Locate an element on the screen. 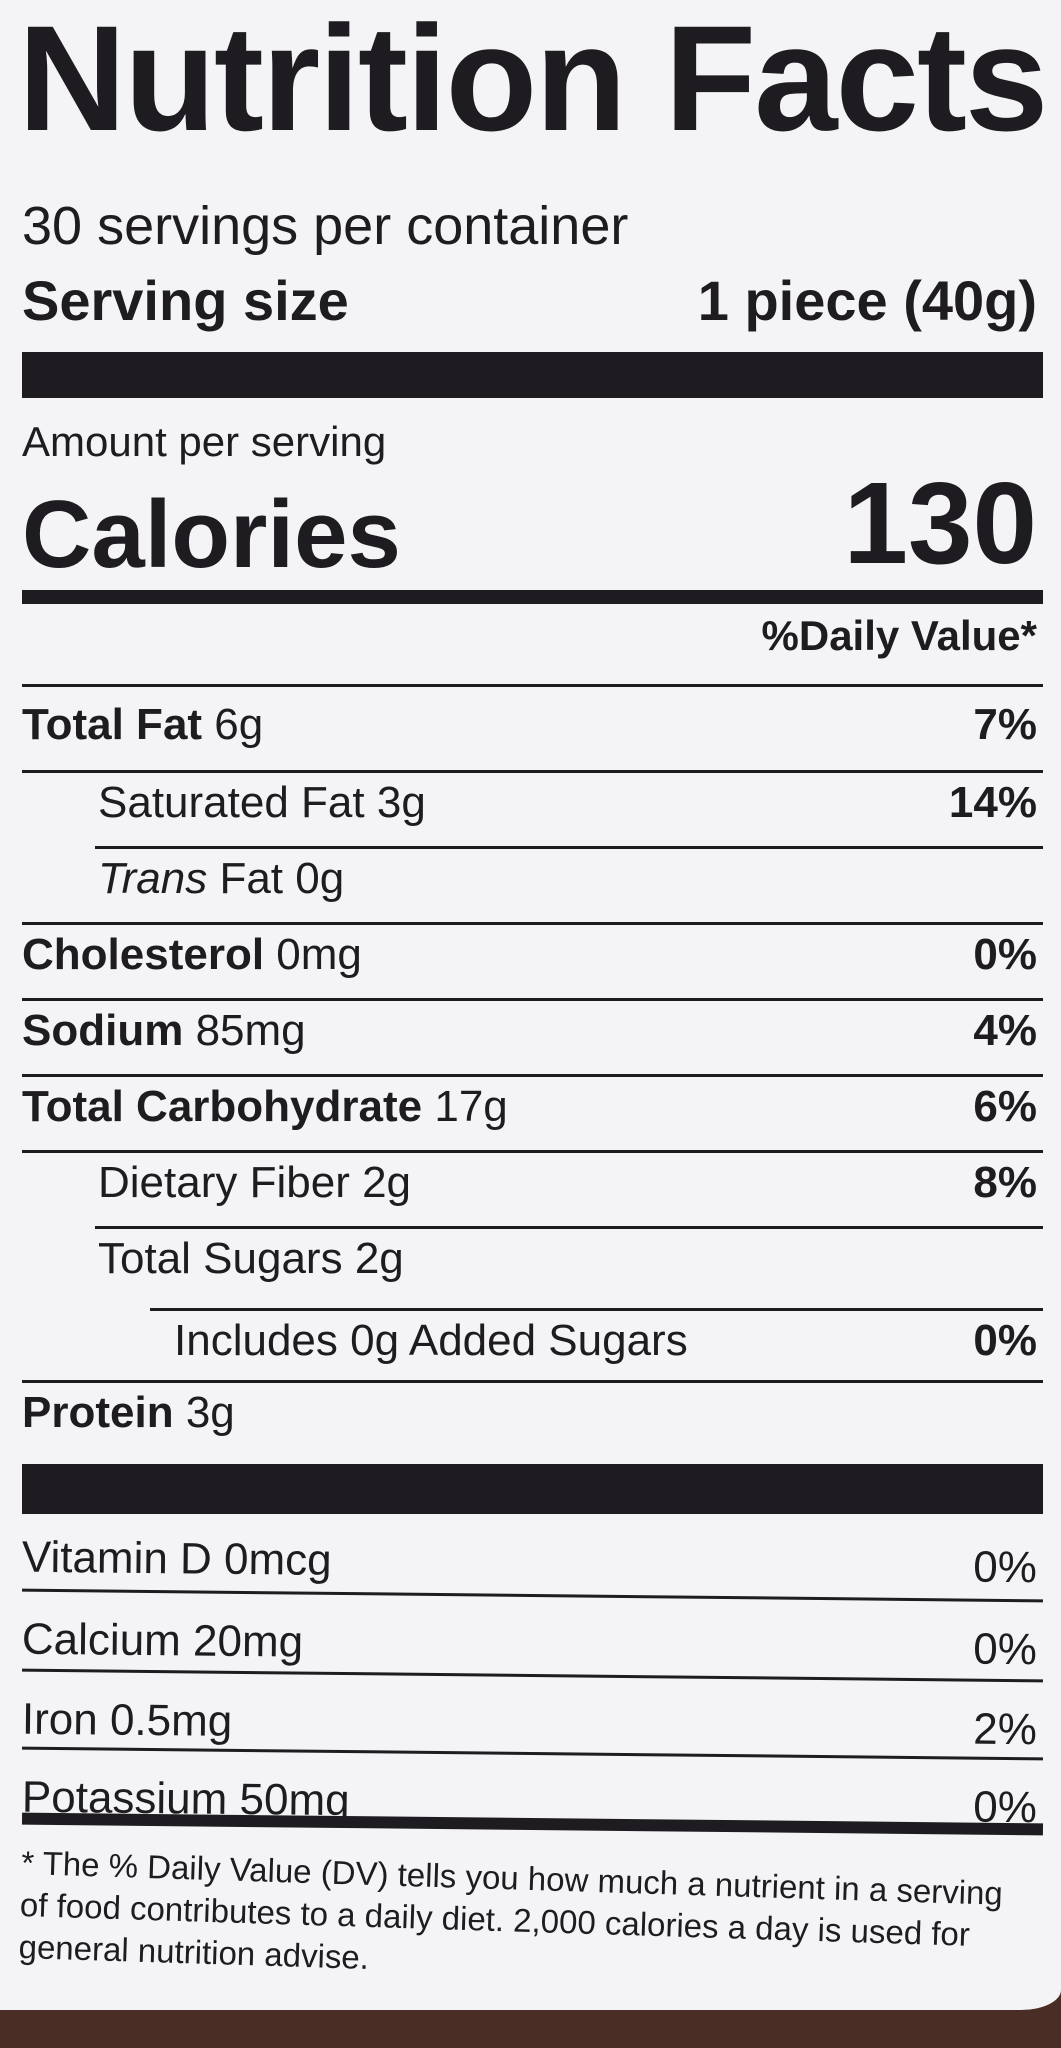 The height and width of the screenshot is (2048, 1061). nutrient-name: Saturated Fat is located at coordinates (231, 802).